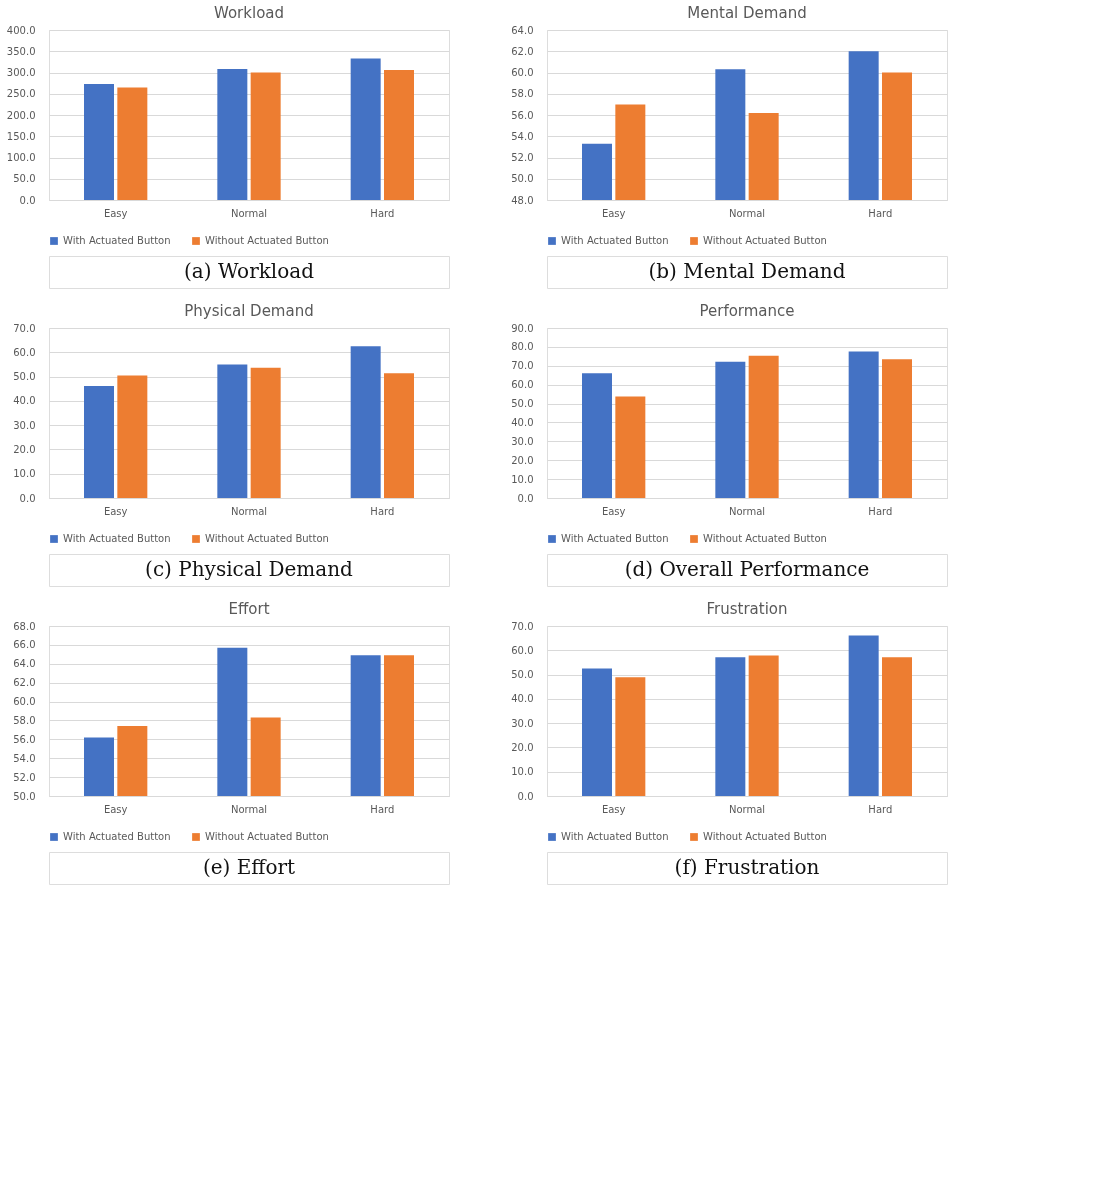 The height and width of the screenshot is (1180, 1094). I want to click on chart-title: Physical Demand, so click(249, 311).